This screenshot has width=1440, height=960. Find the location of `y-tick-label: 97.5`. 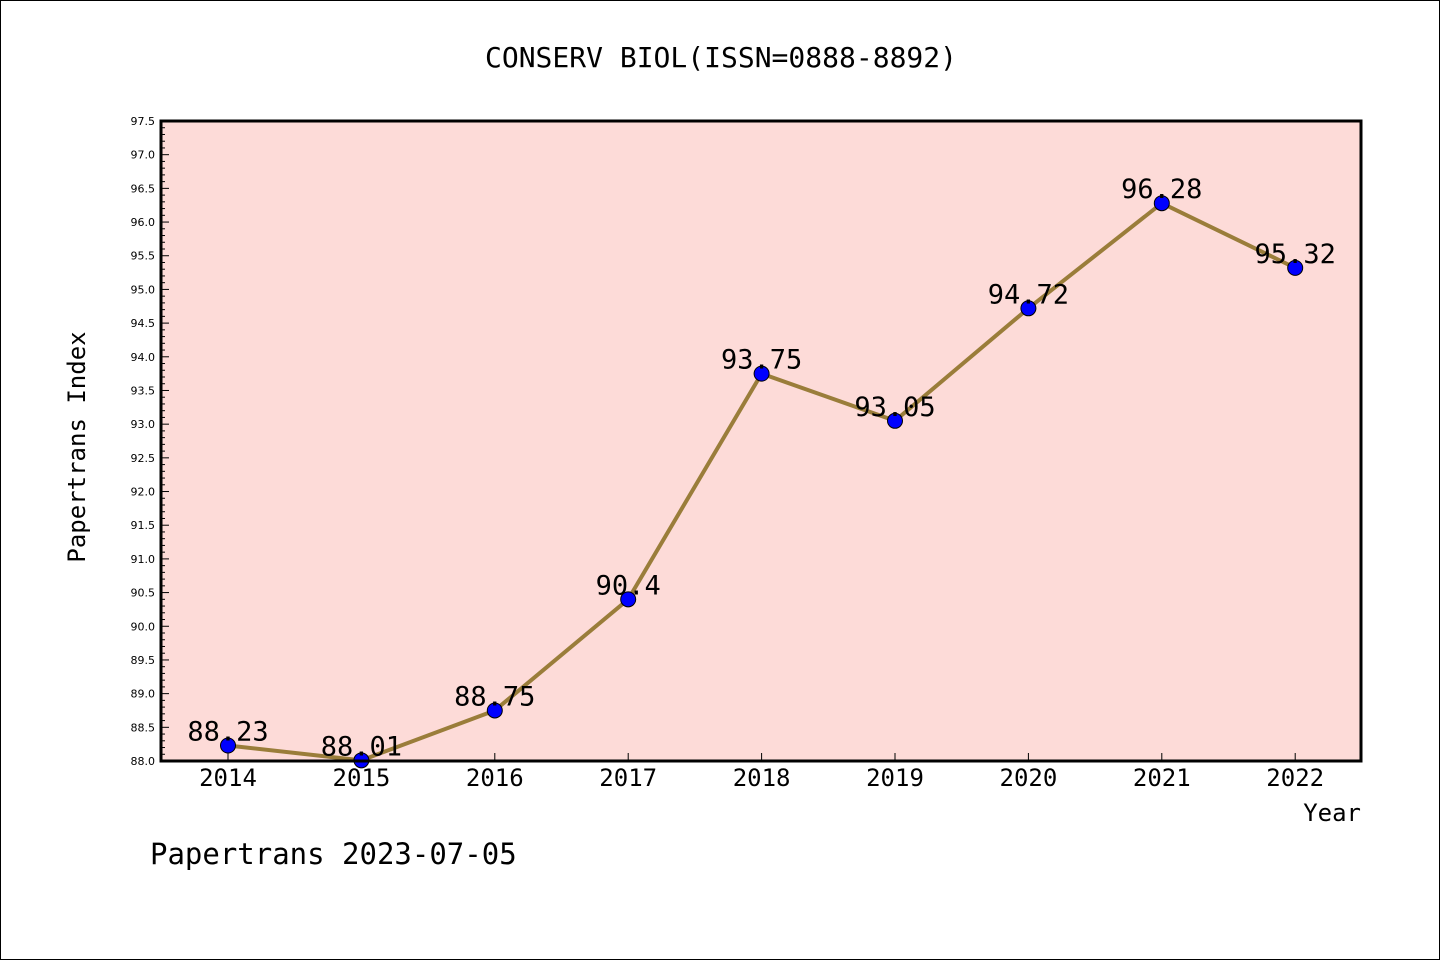

y-tick-label: 97.5 is located at coordinates (143, 121).